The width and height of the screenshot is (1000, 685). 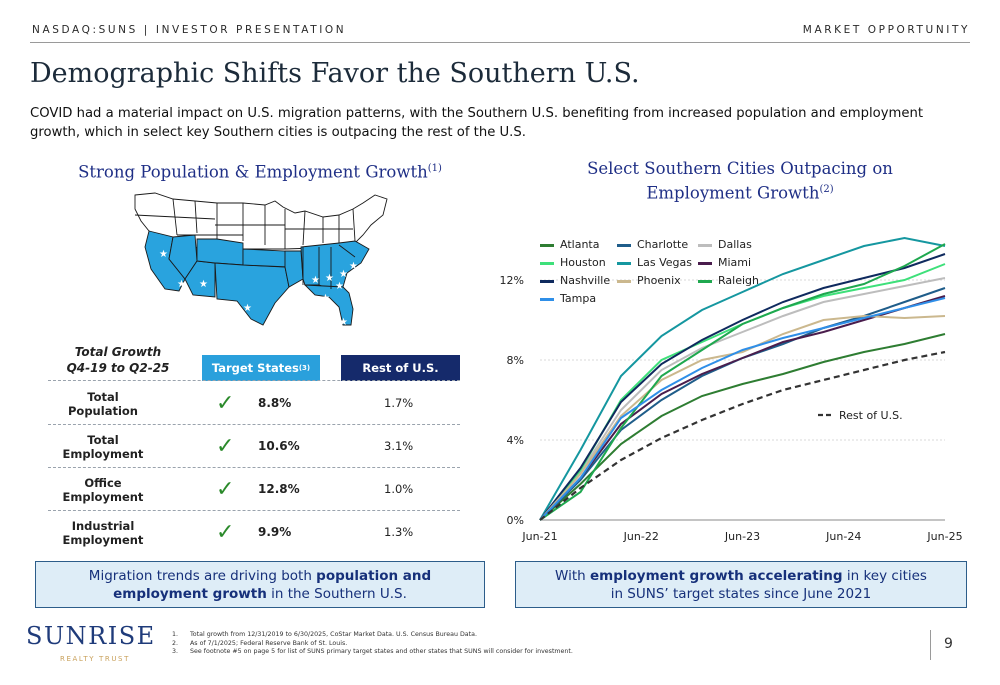 What do you see at coordinates (580, 244) in the screenshot?
I see `legend-label: Atlanta` at bounding box center [580, 244].